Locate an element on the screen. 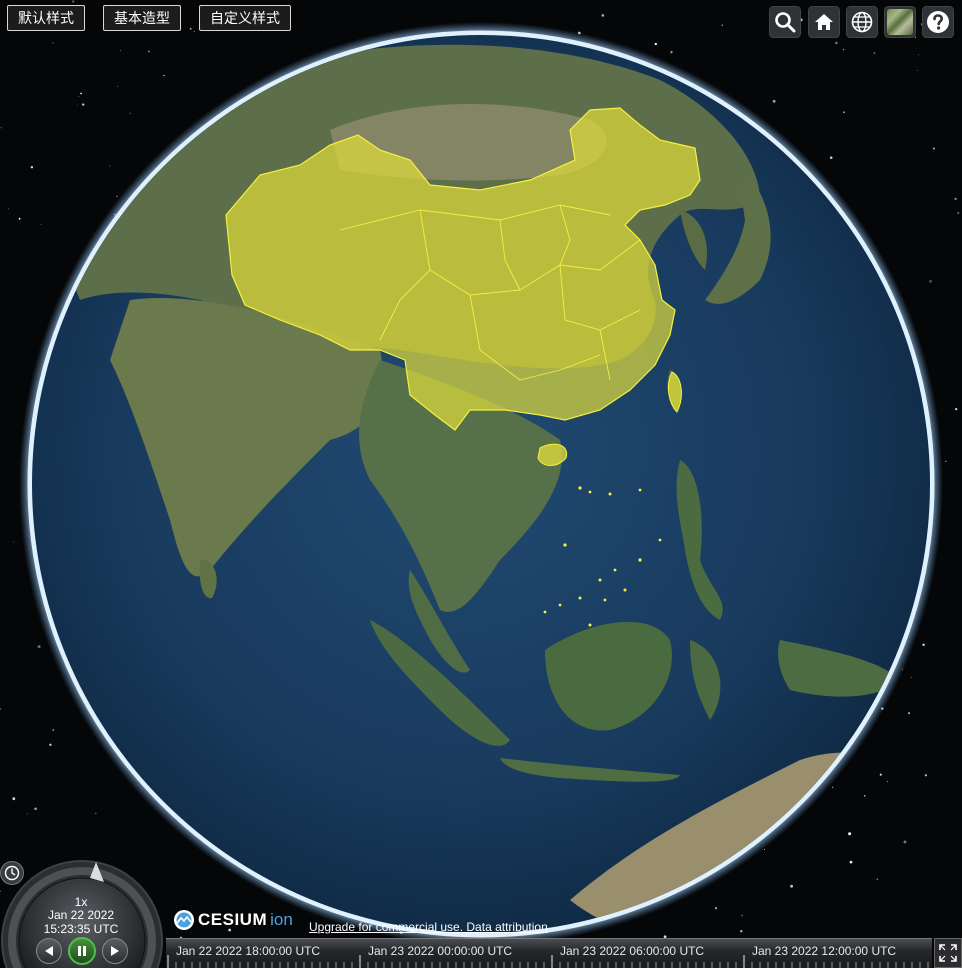  fullscreen-icon is located at coordinates (948, 953).